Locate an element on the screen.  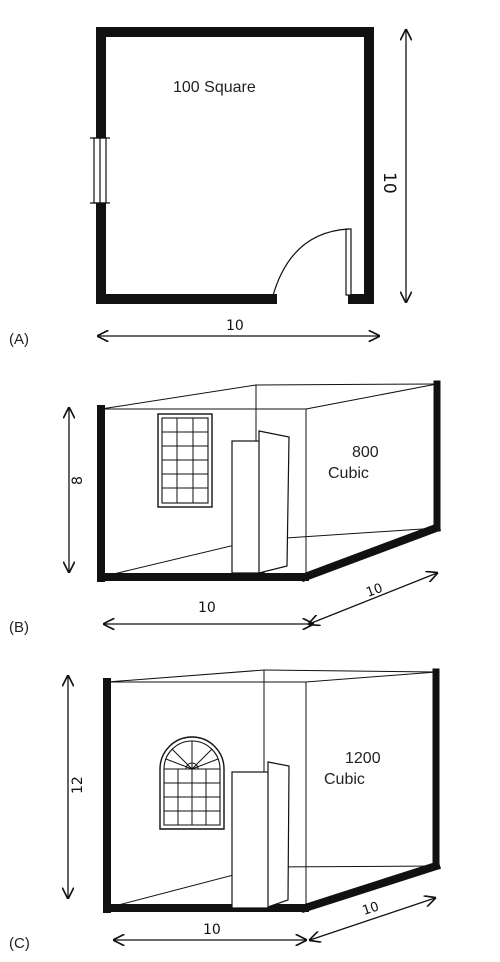
area-label: 100 Square is located at coordinates (214, 87).